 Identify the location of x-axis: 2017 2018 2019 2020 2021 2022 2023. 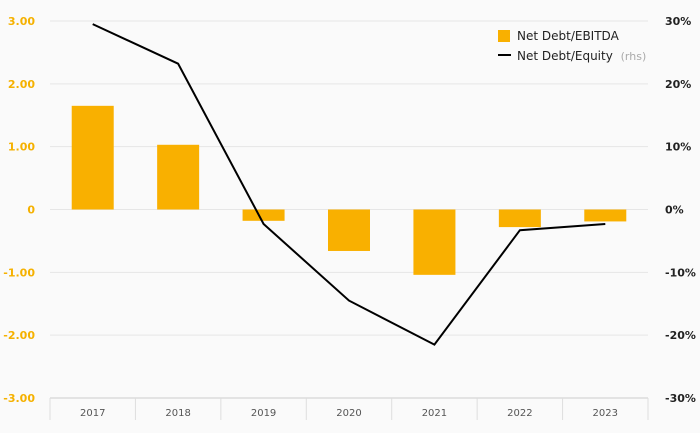
(349, 408).